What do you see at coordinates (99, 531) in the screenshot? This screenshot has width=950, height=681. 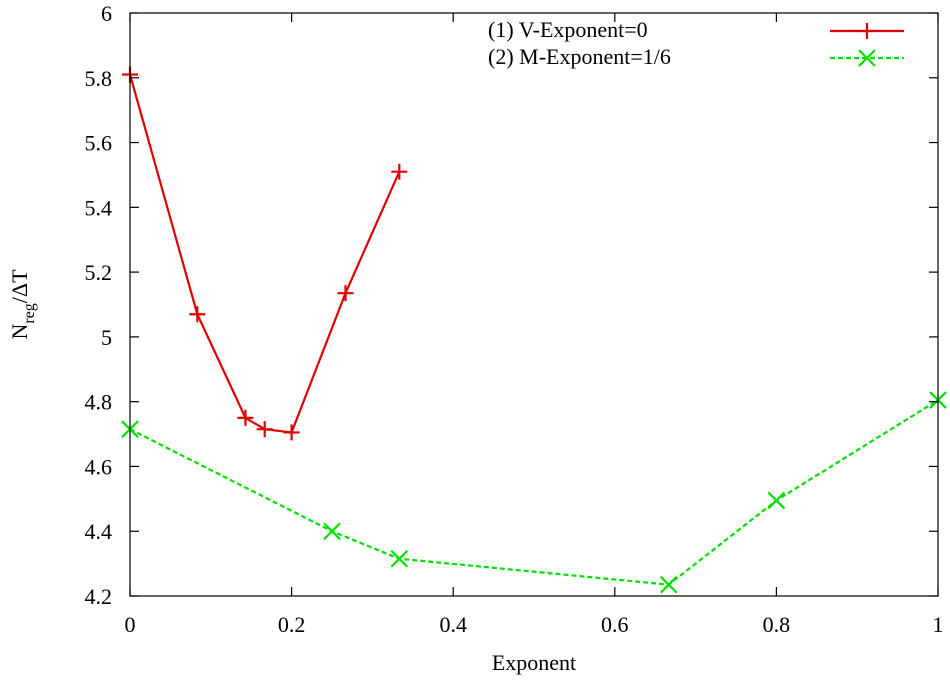 I see `y-tick-label: 4.4` at bounding box center [99, 531].